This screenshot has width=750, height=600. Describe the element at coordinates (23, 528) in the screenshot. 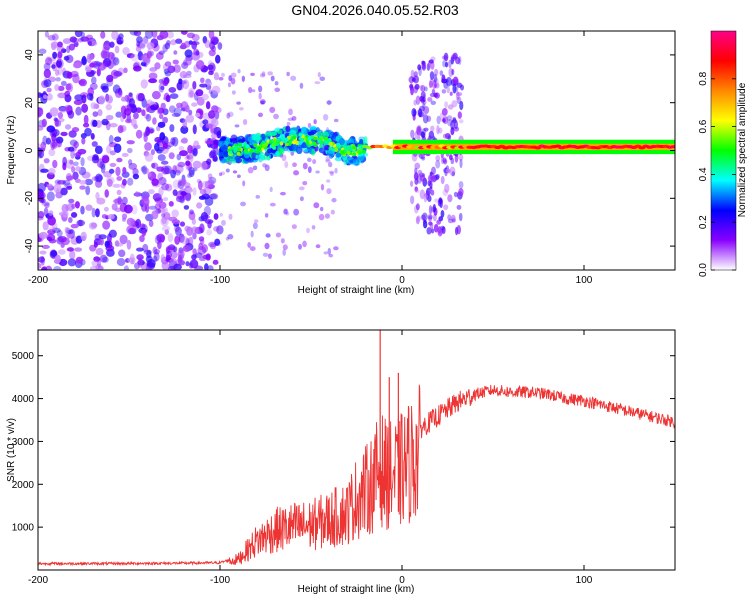

I see `snr-ytick-label: 1000` at that location.